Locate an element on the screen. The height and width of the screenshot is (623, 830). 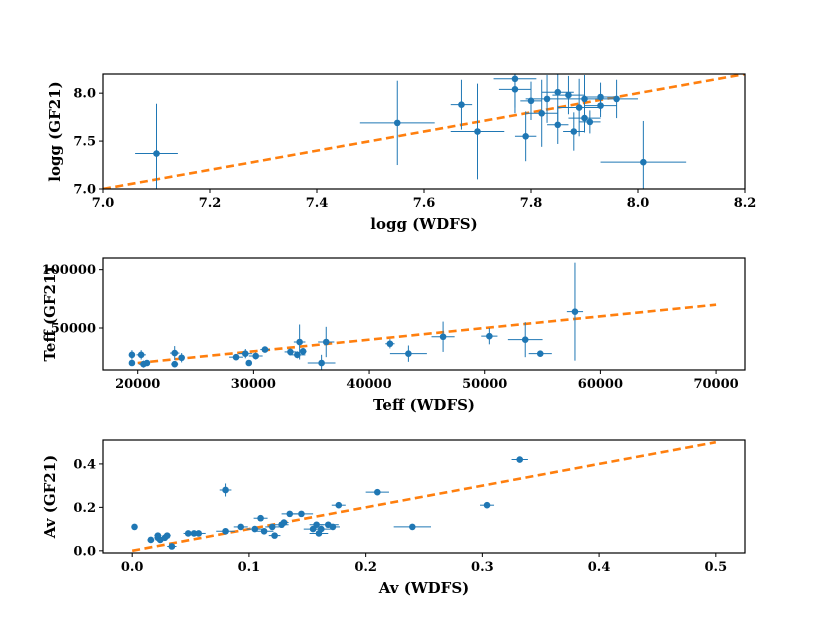
x-axis-label: Teff (WDFS) is located at coordinates (424, 405).